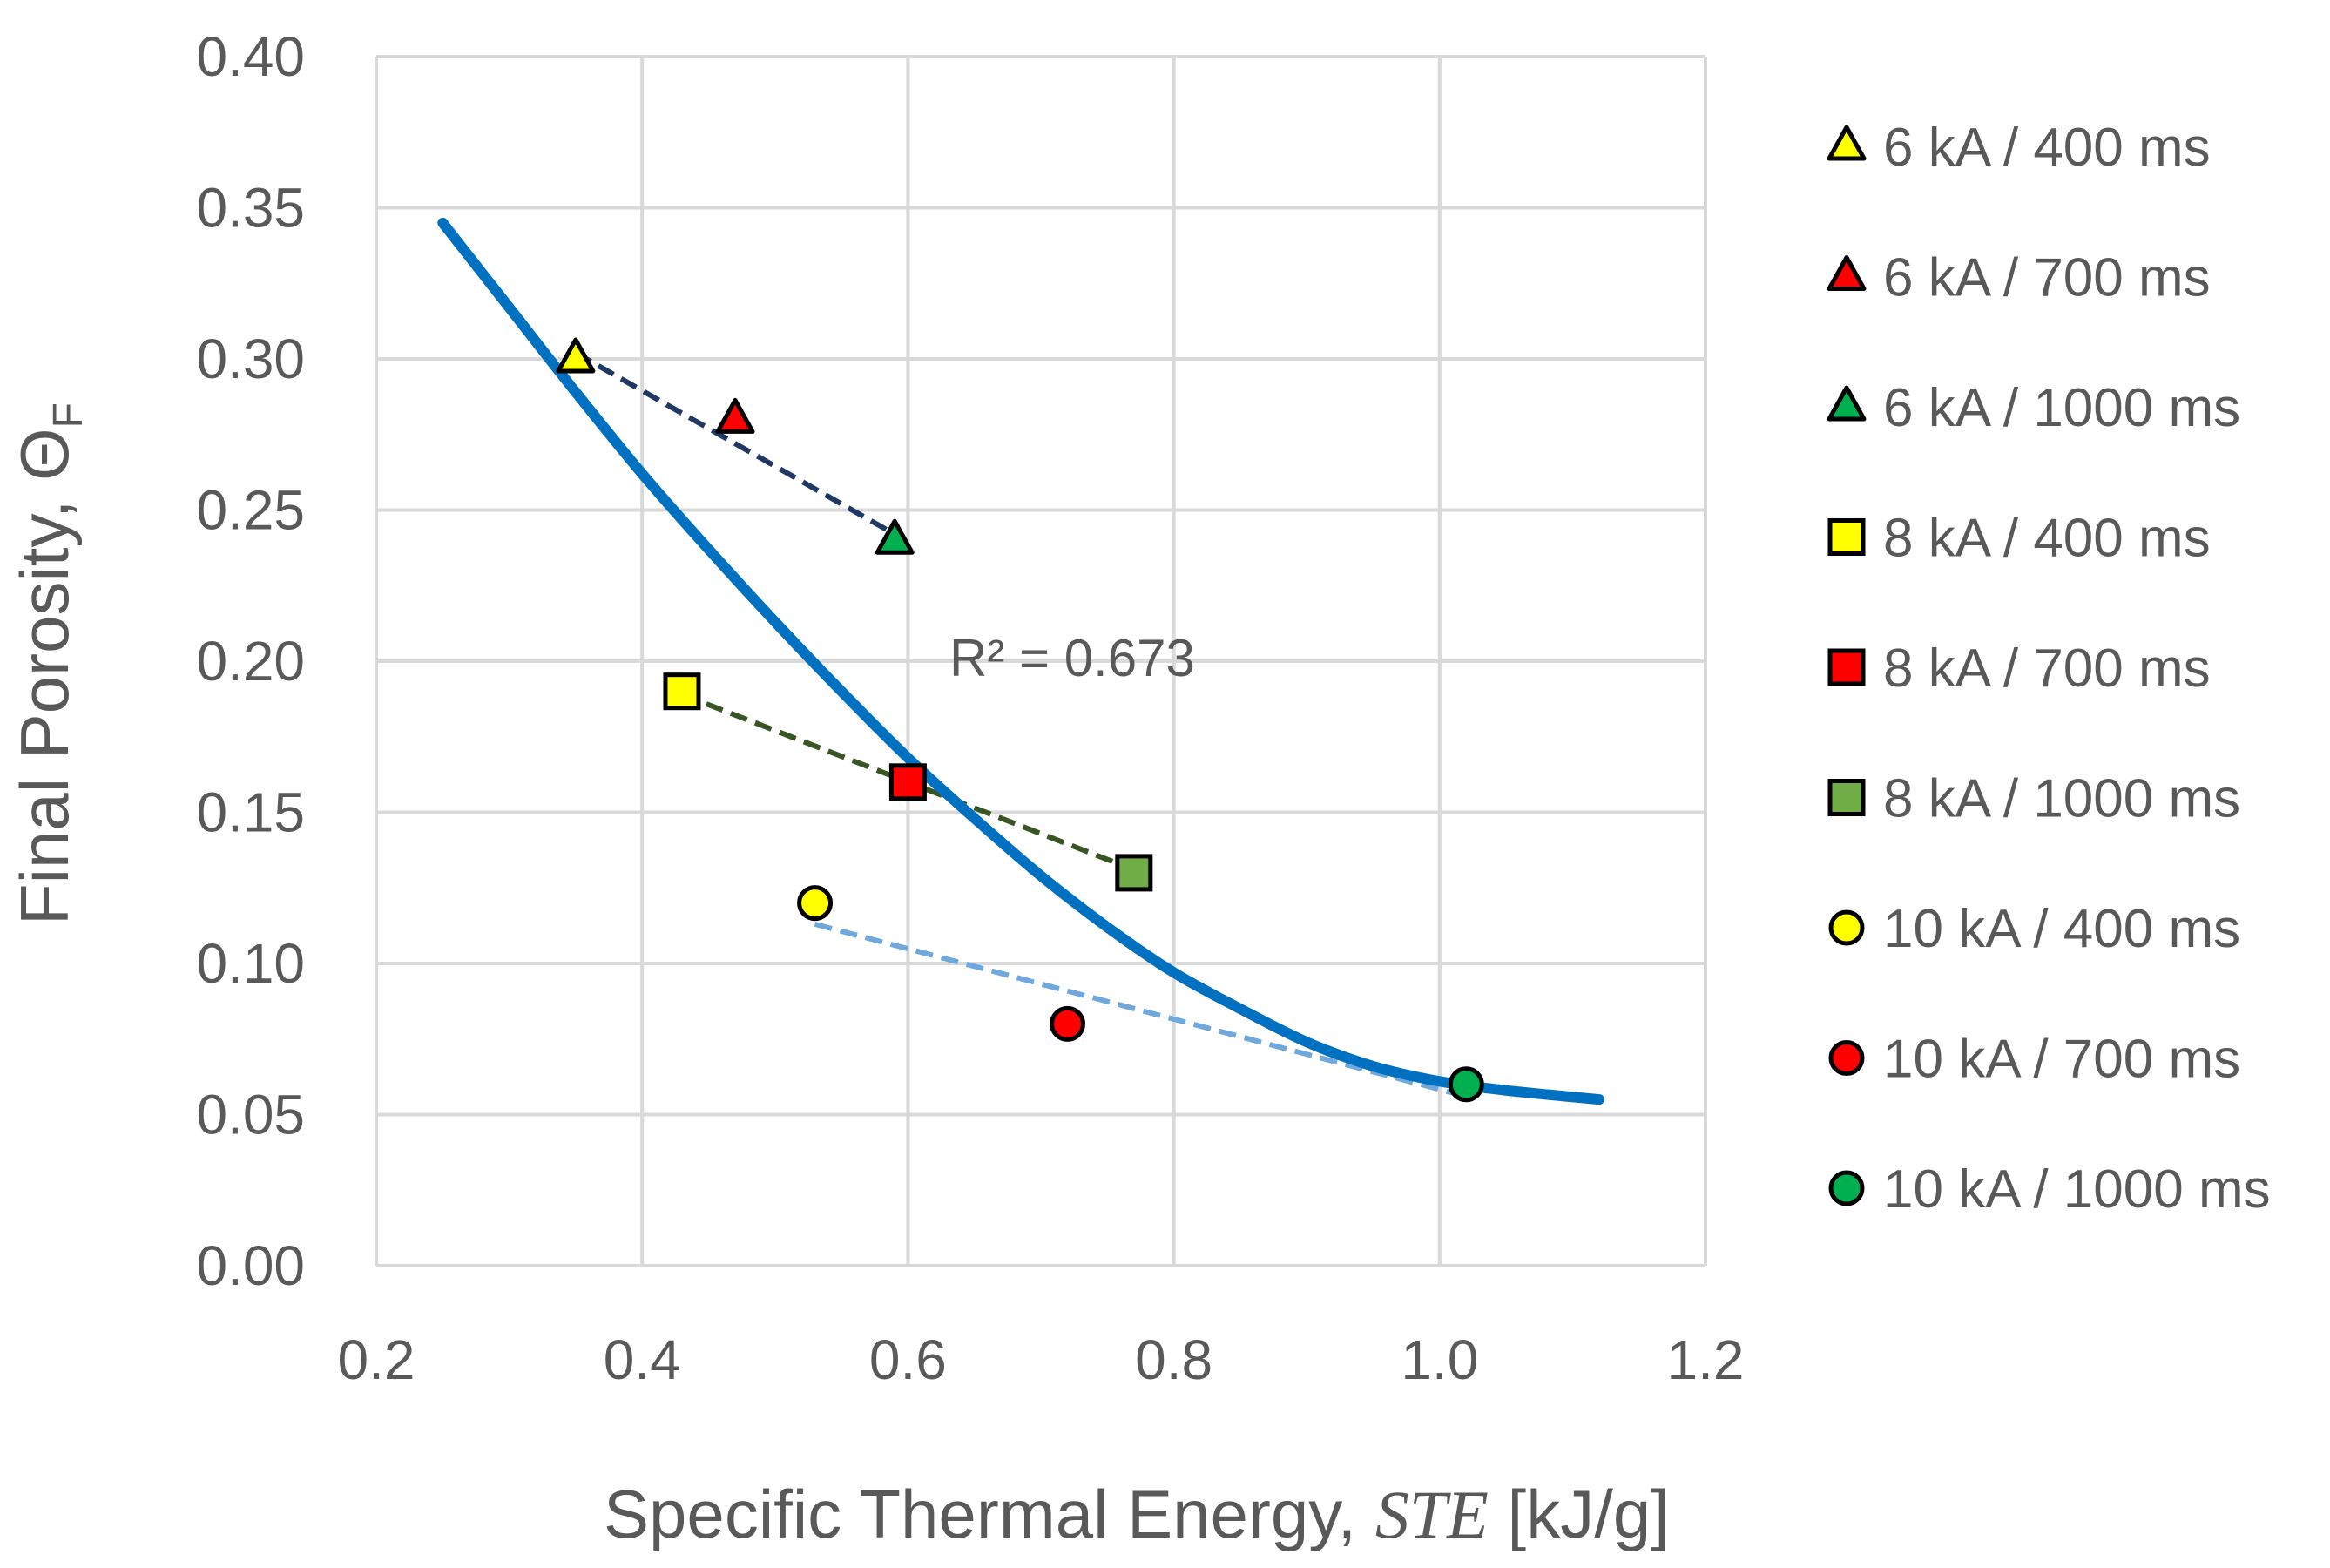  I want to click on y-axis-title: Final Porosity, ΘF, so click(48, 663).